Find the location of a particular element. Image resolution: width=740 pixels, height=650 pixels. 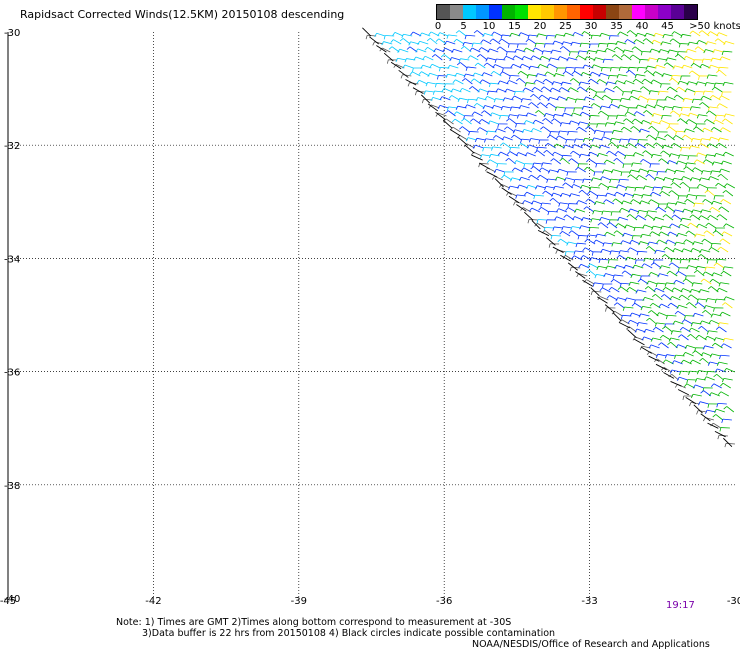

edge-barb is located at coordinates (411, 82).